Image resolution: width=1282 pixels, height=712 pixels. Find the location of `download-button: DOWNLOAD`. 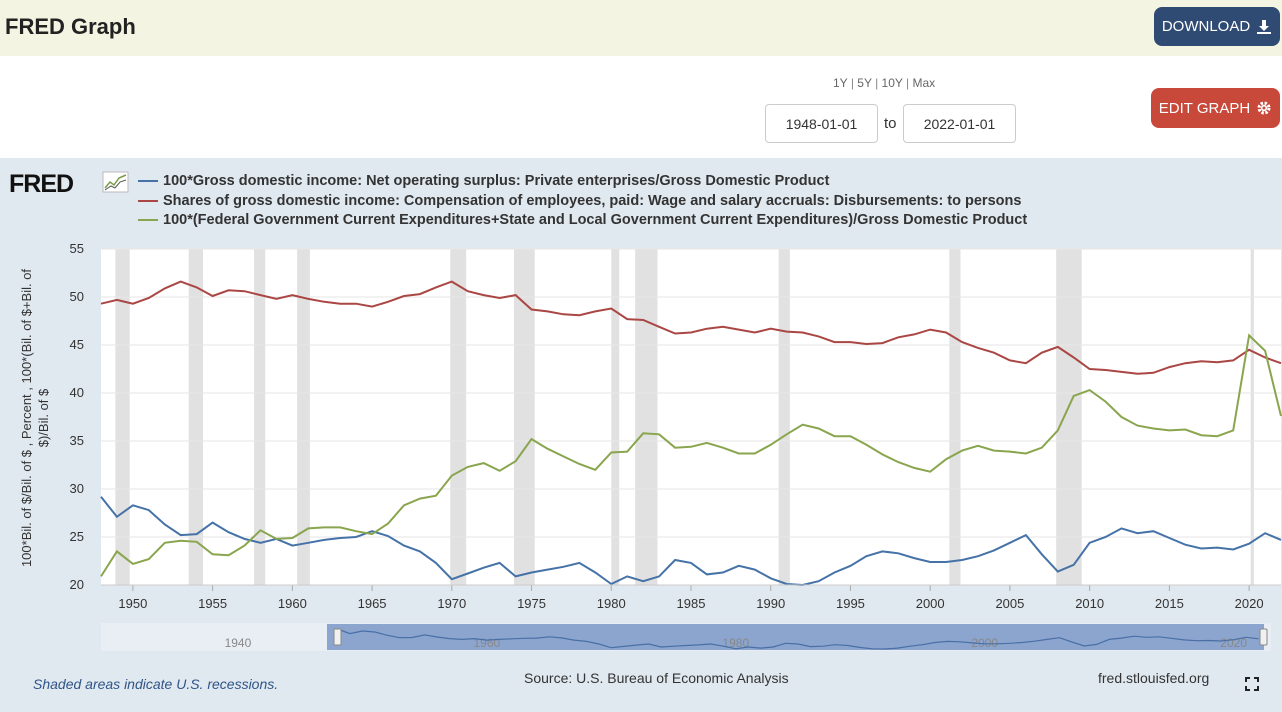

download-button: DOWNLOAD is located at coordinates (1217, 26).